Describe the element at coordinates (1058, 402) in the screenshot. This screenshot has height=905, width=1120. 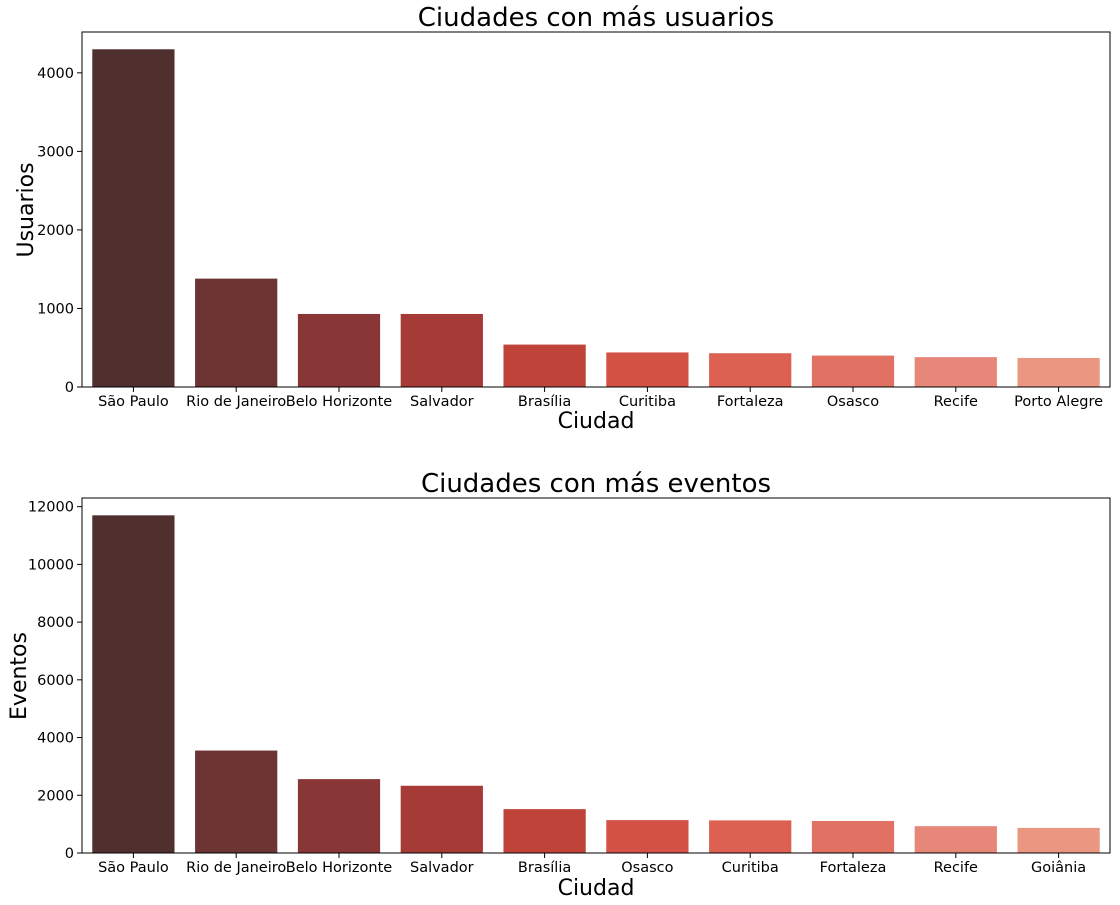
I see `x-tick-label: Porto Alegre` at that location.